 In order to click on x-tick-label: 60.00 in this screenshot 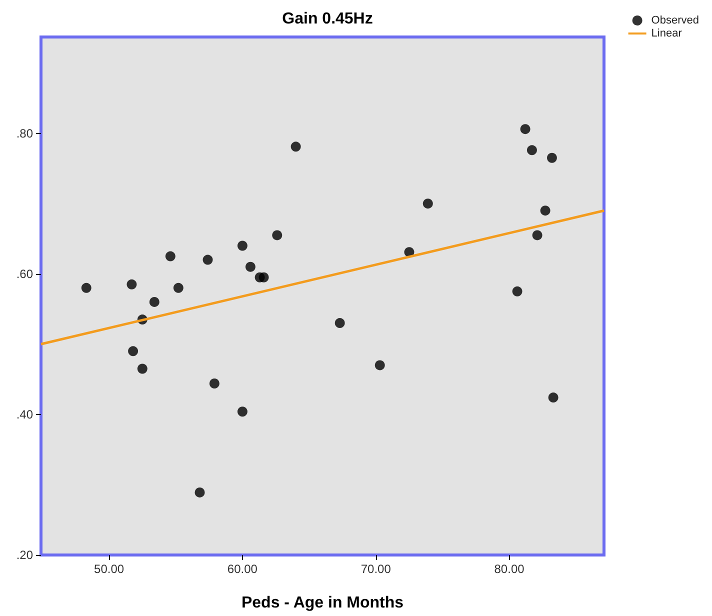, I will do `click(242, 569)`.